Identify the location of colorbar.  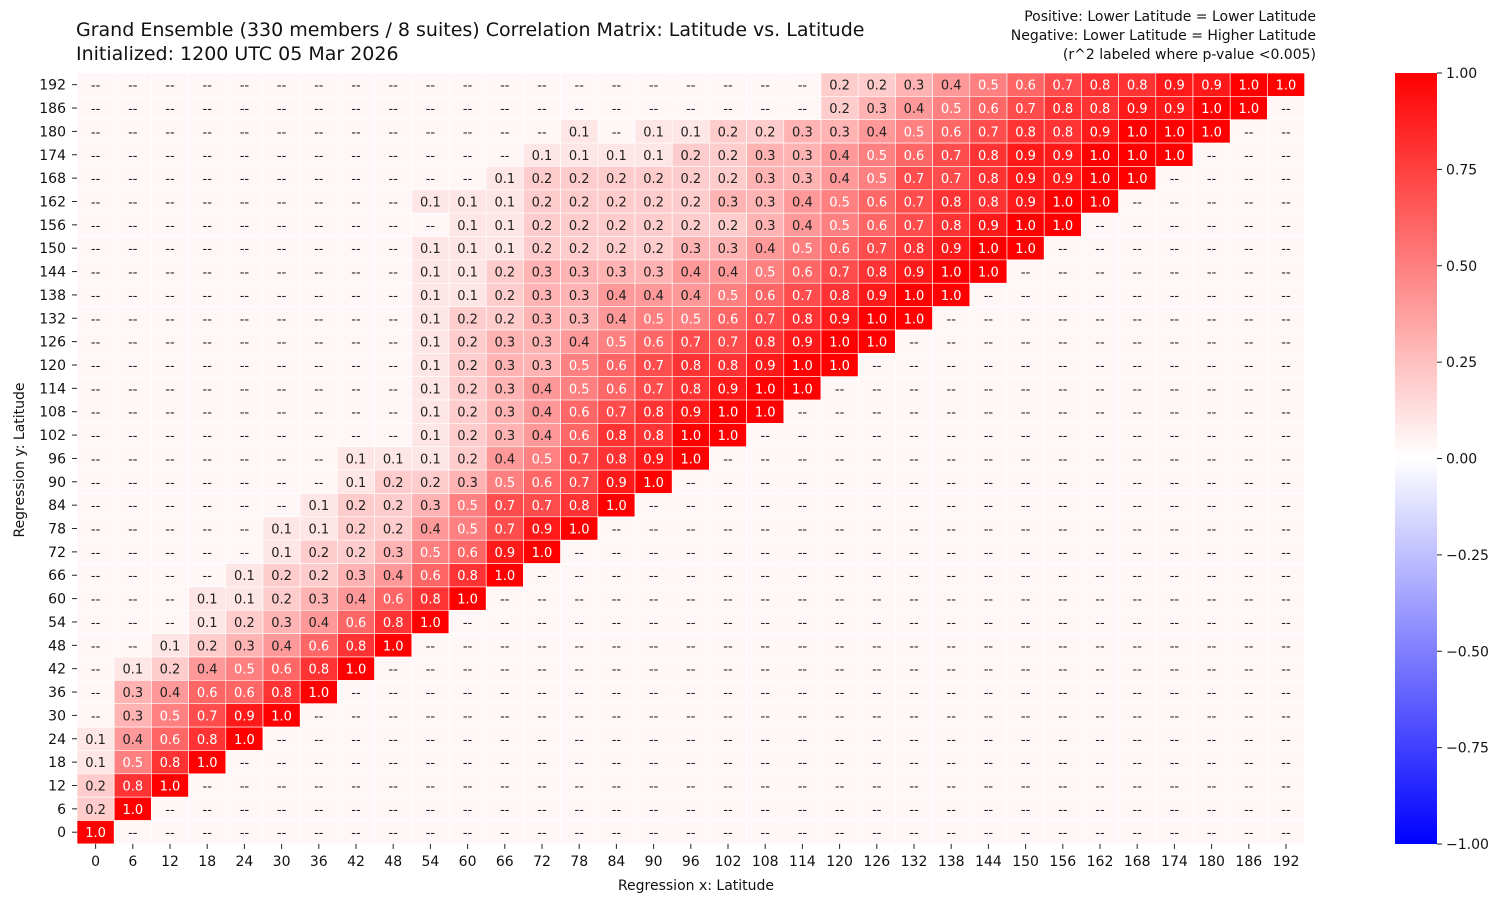
(1416, 458).